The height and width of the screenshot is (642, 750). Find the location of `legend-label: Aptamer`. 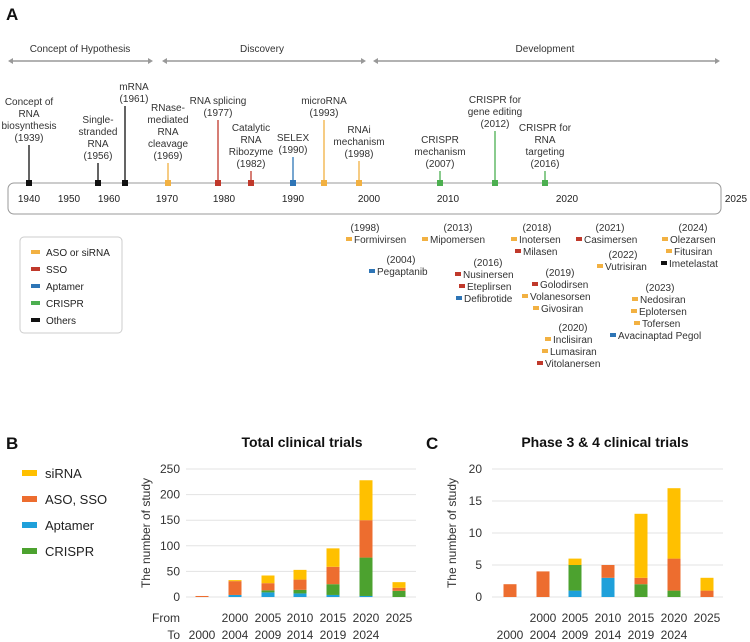

legend-label: Aptamer is located at coordinates (65, 287).